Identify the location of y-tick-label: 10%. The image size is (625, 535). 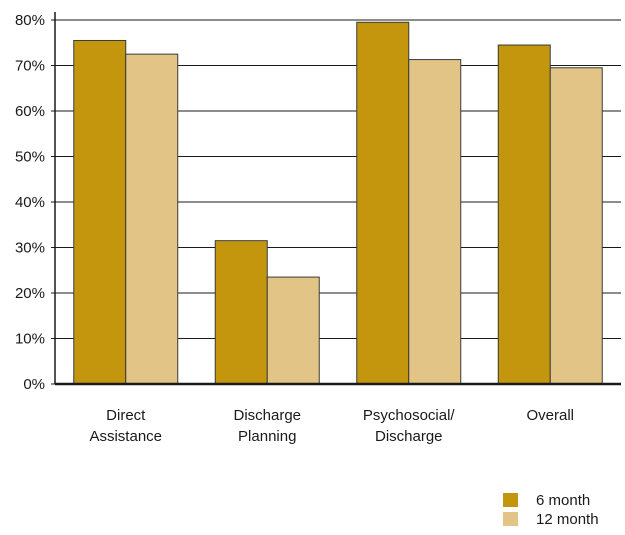
(30, 339).